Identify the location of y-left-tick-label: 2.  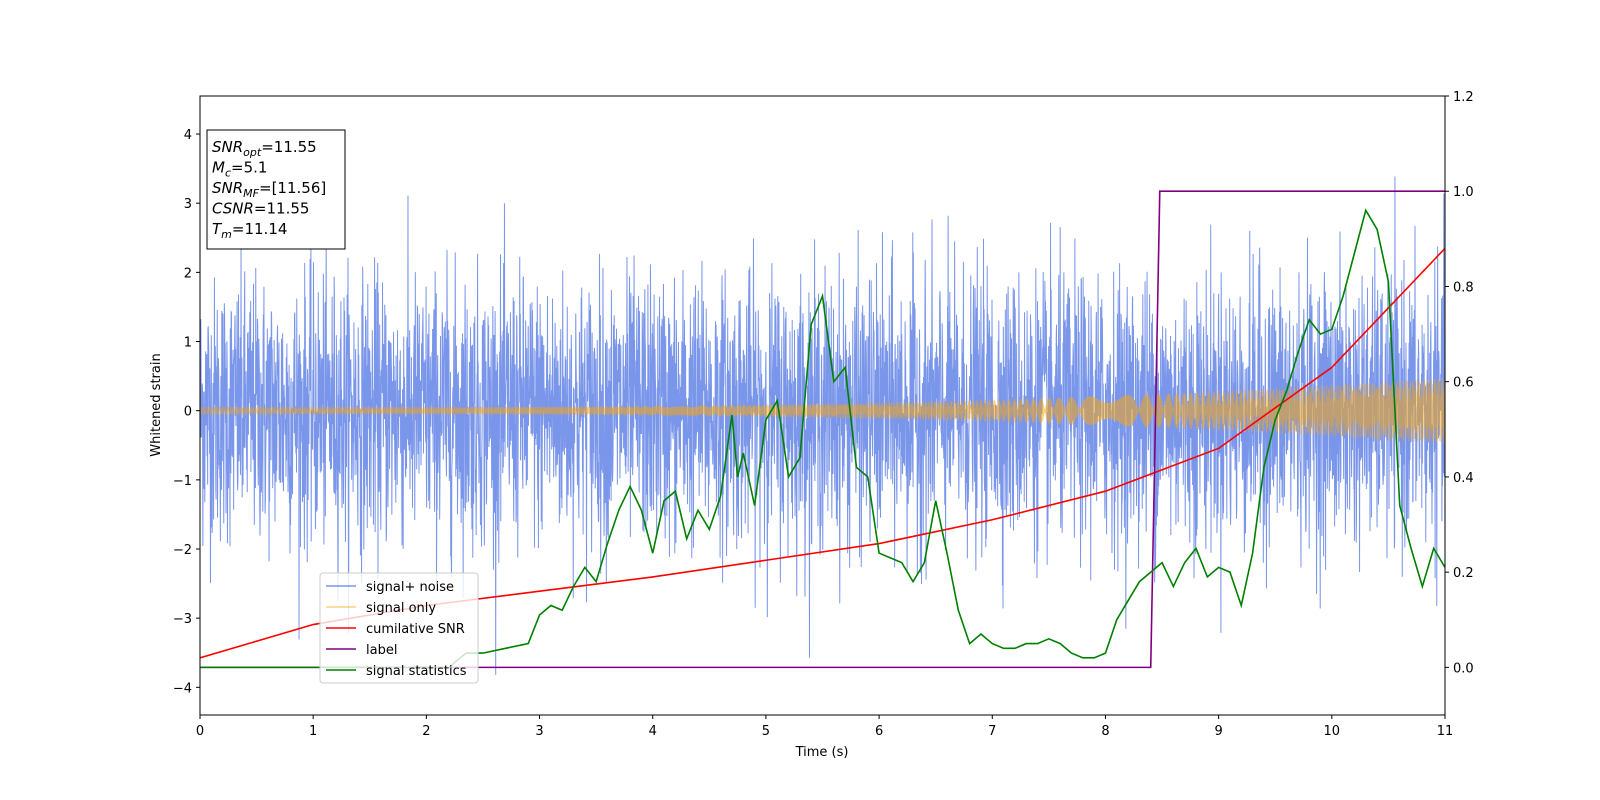
(188, 273).